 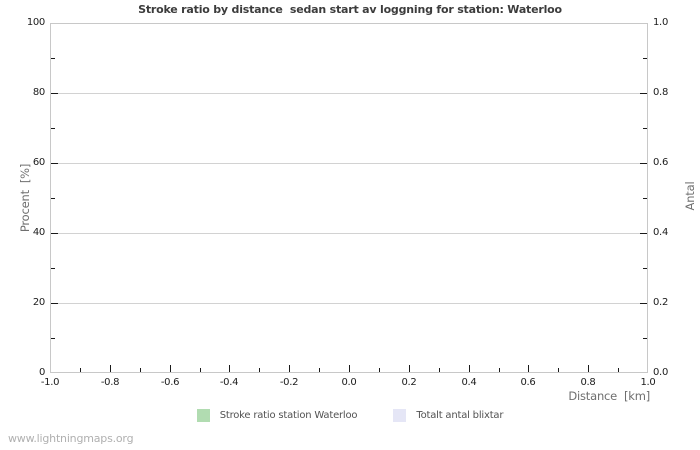 What do you see at coordinates (648, 382) in the screenshot?
I see `x-tick-label: 1.0` at bounding box center [648, 382].